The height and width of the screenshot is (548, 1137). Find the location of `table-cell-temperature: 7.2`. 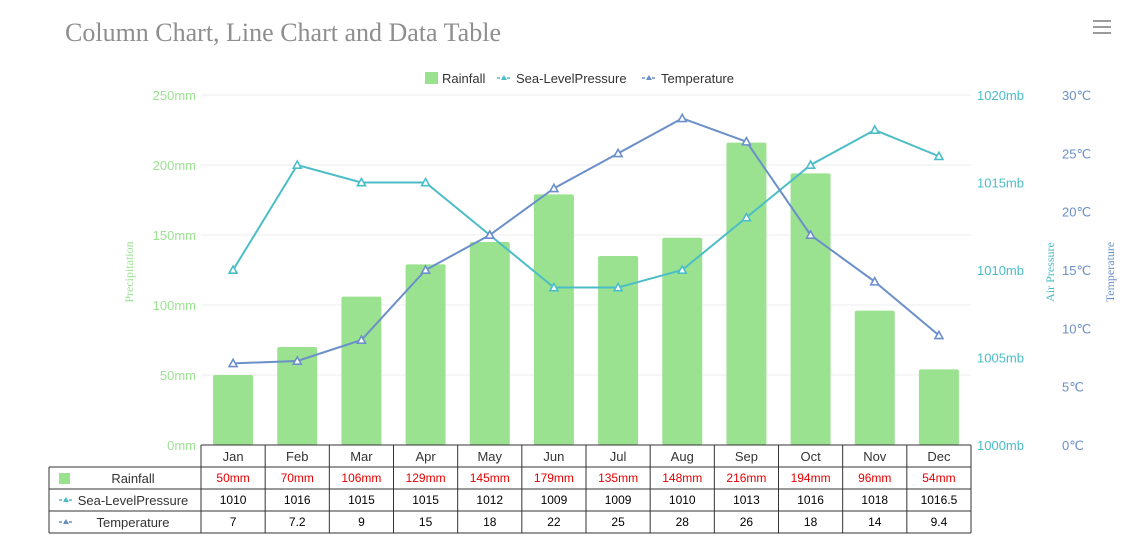

table-cell-temperature: 7.2 is located at coordinates (297, 522).